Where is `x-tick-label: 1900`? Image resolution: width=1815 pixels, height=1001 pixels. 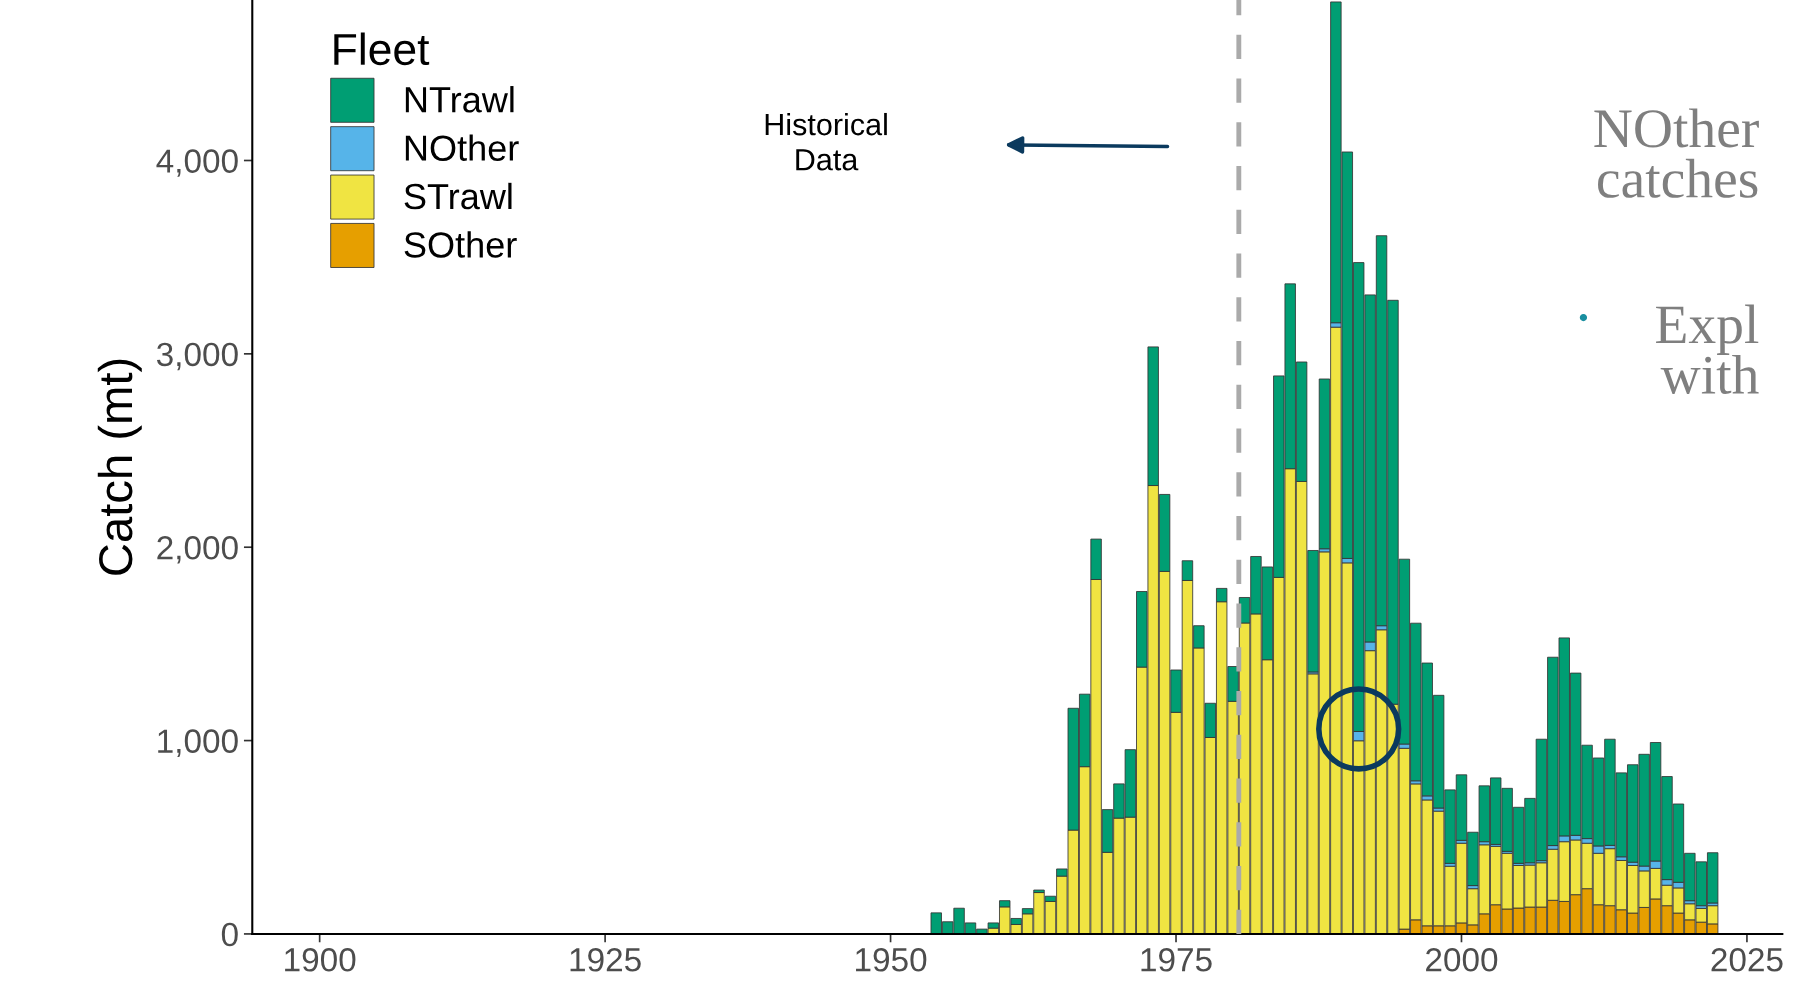 x-tick-label: 1900 is located at coordinates (320, 960).